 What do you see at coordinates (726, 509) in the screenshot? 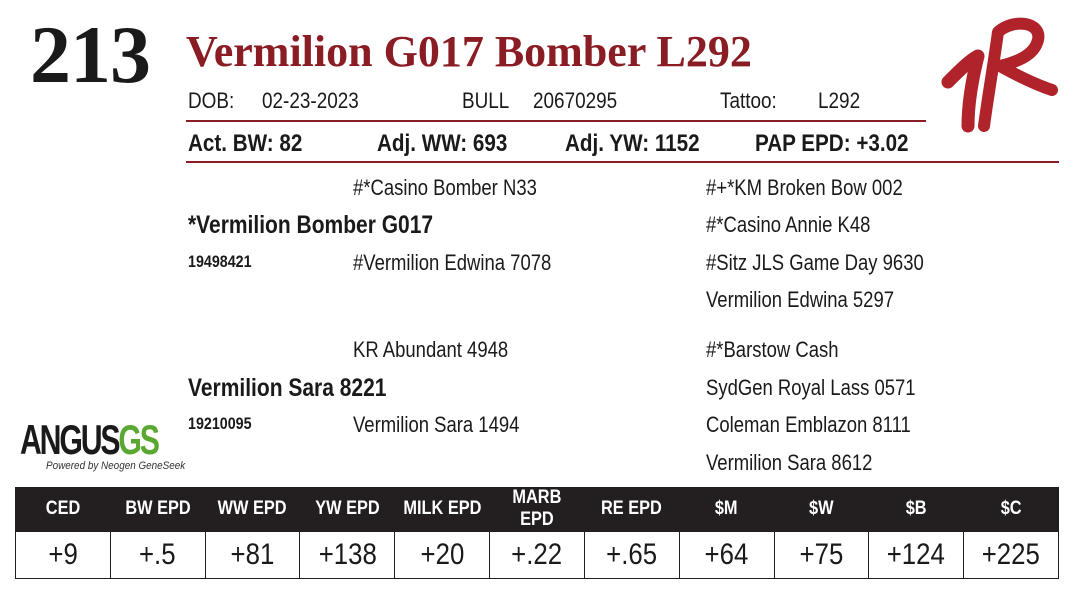
I see `epd-header-m: $M` at bounding box center [726, 509].